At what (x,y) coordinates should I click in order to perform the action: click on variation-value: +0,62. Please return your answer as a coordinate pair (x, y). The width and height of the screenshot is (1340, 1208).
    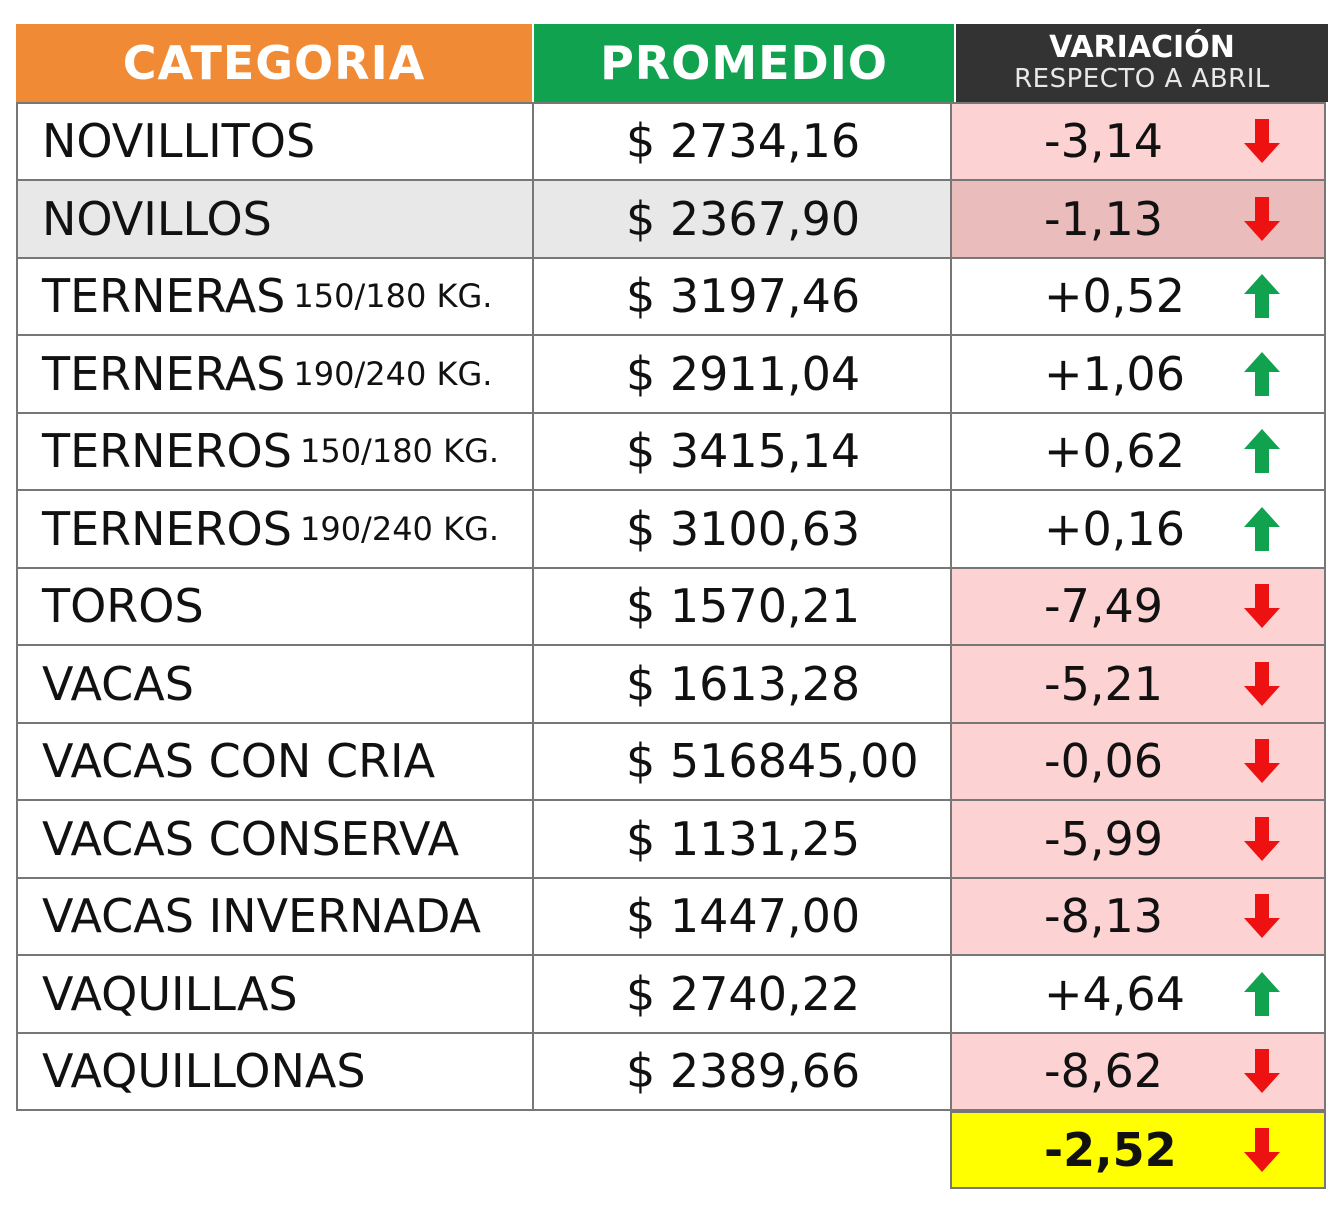
    Looking at the image, I should click on (1114, 451).